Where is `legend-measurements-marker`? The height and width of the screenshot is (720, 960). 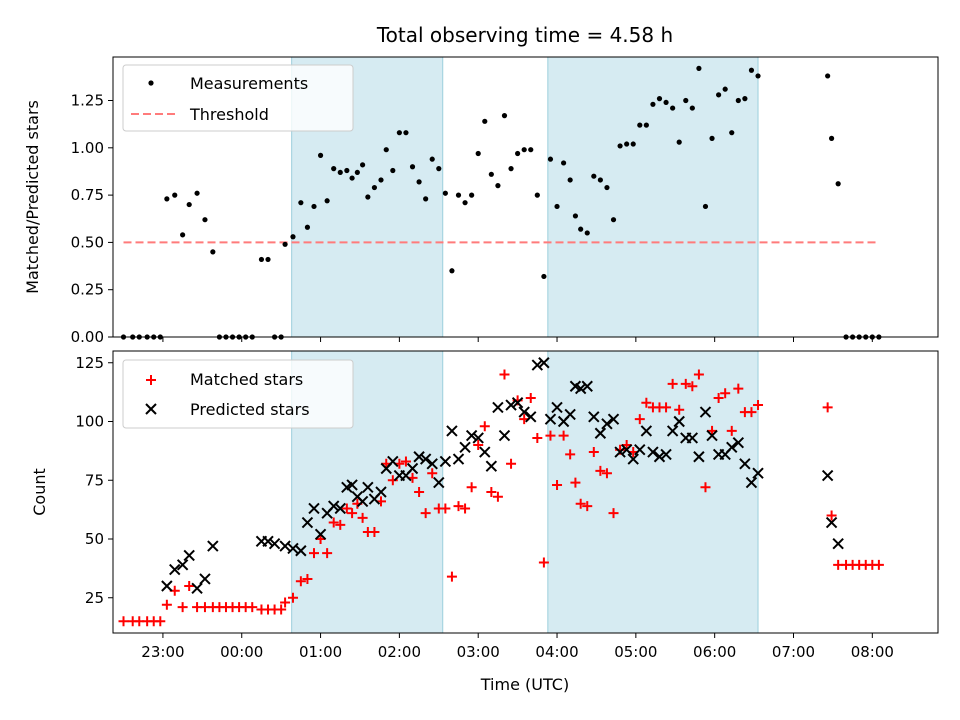
legend-measurements-marker is located at coordinates (151, 83).